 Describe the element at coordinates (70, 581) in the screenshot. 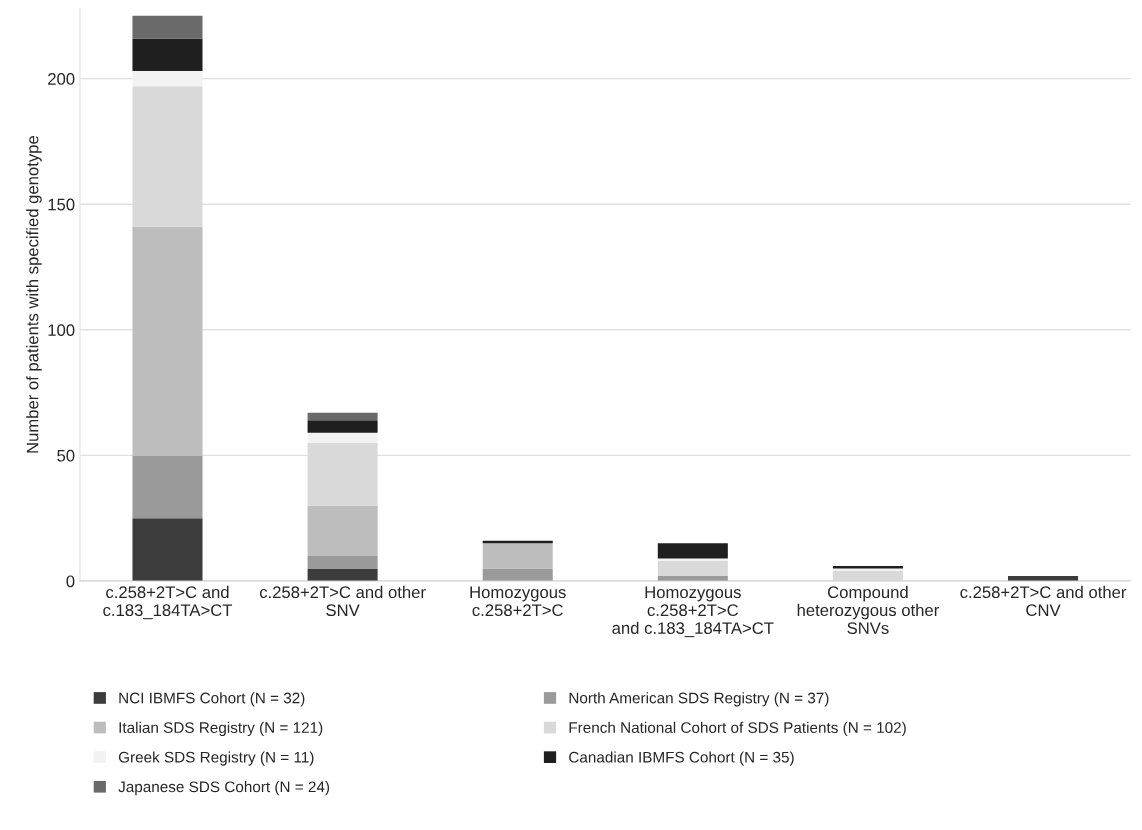

I see `y-tick-label: 0` at that location.